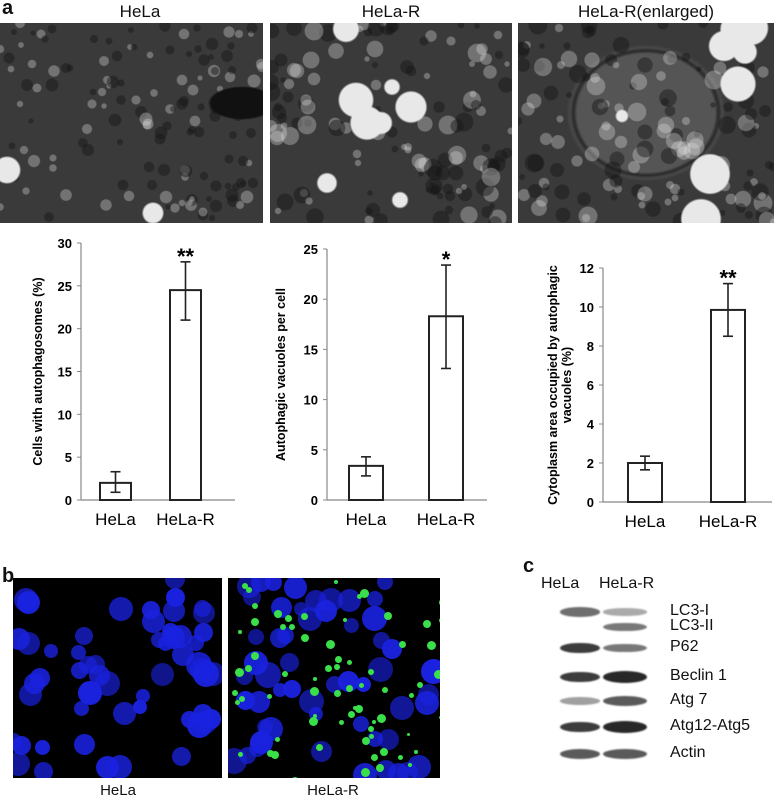  Describe the element at coordinates (684, 646) in the screenshot. I see `band-label: P62` at that location.